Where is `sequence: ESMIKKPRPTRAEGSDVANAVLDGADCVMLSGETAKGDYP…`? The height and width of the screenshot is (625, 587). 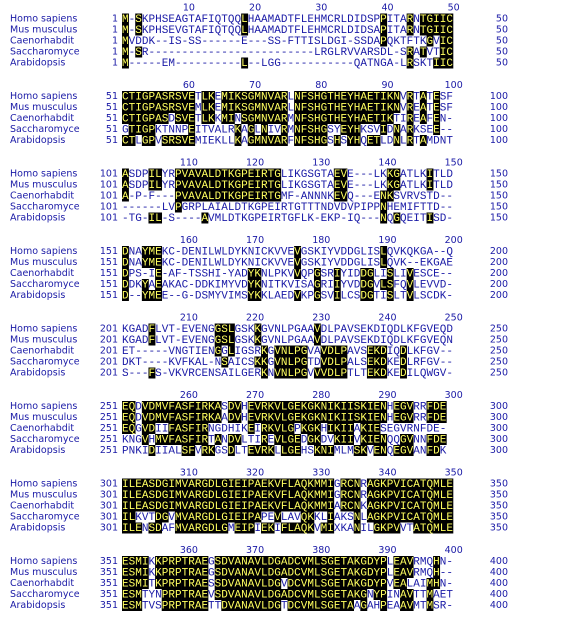 sequence: ESMIKKPRPTRAEGSDVANAVLDGADCVMLSGETAKGDYP… is located at coordinates (287, 562).